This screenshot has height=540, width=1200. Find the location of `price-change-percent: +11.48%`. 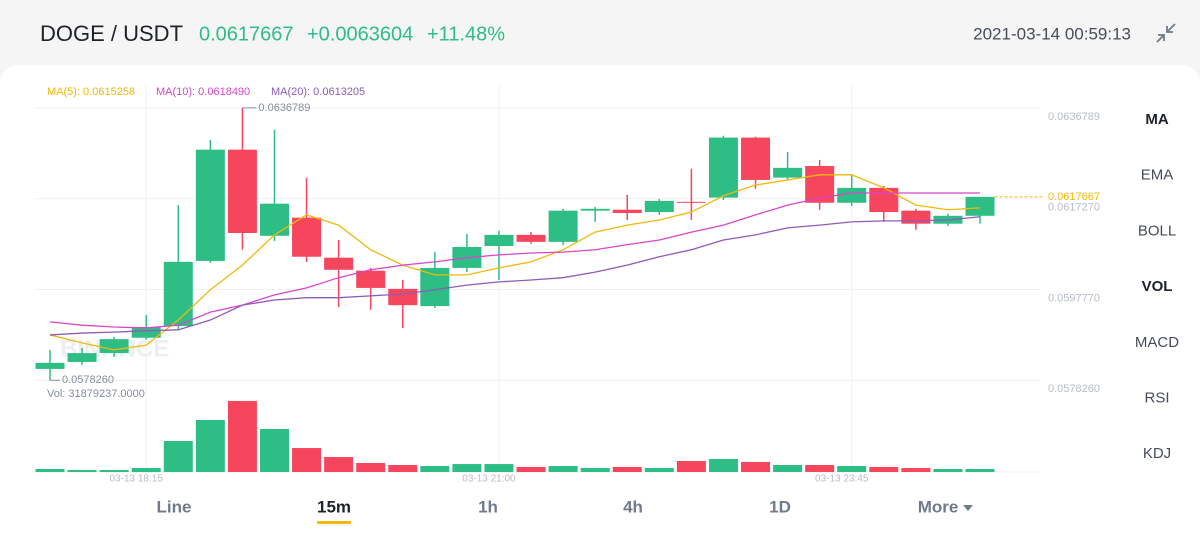

price-change-percent: +11.48% is located at coordinates (466, 34).